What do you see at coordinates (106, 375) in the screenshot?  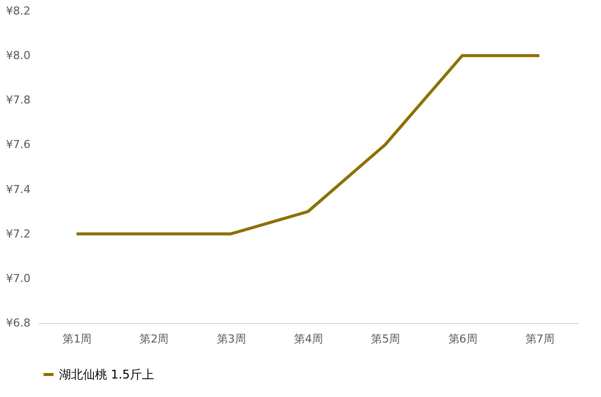 I see `legend-label: 湖北仙桃 1.5斤上` at bounding box center [106, 375].